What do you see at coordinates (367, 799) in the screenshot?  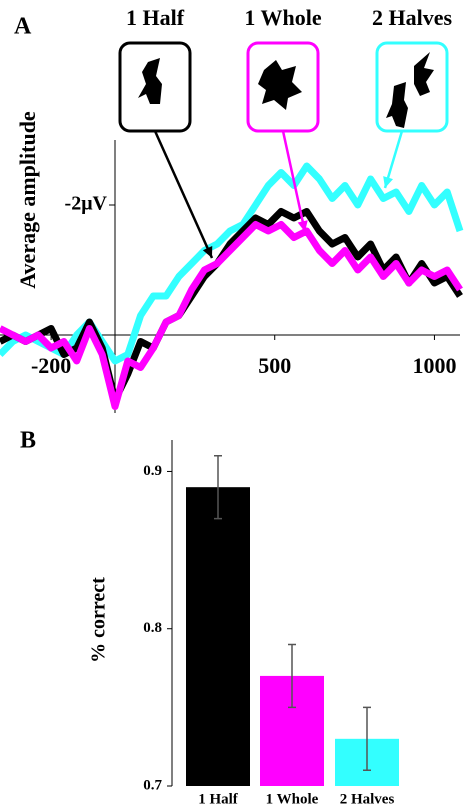 I see `x-tick-label: 2 Halves` at bounding box center [367, 799].